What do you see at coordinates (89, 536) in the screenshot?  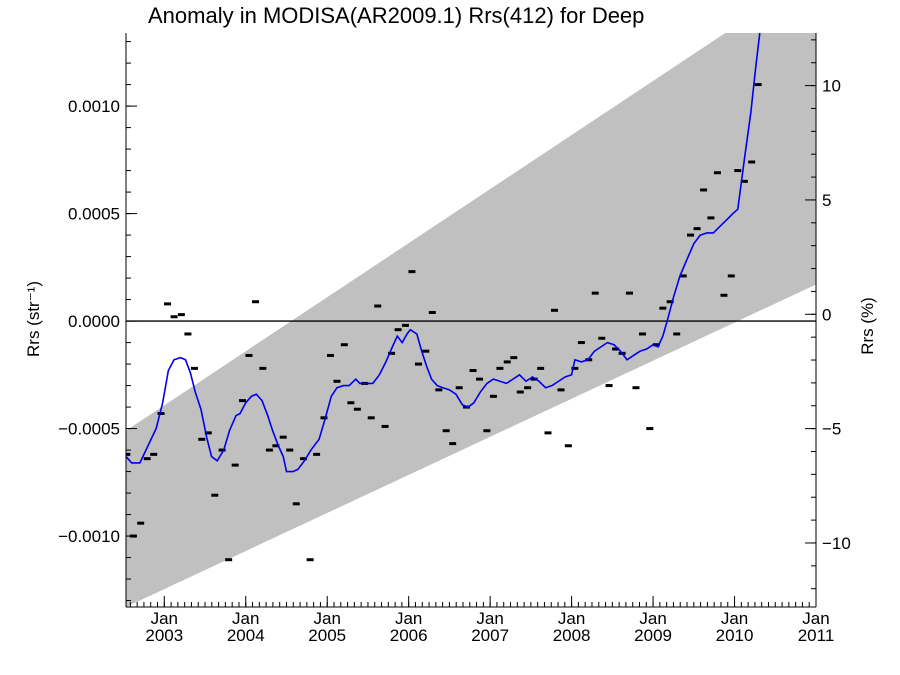 I see `y-tick-label: −0.0010` at bounding box center [89, 536].